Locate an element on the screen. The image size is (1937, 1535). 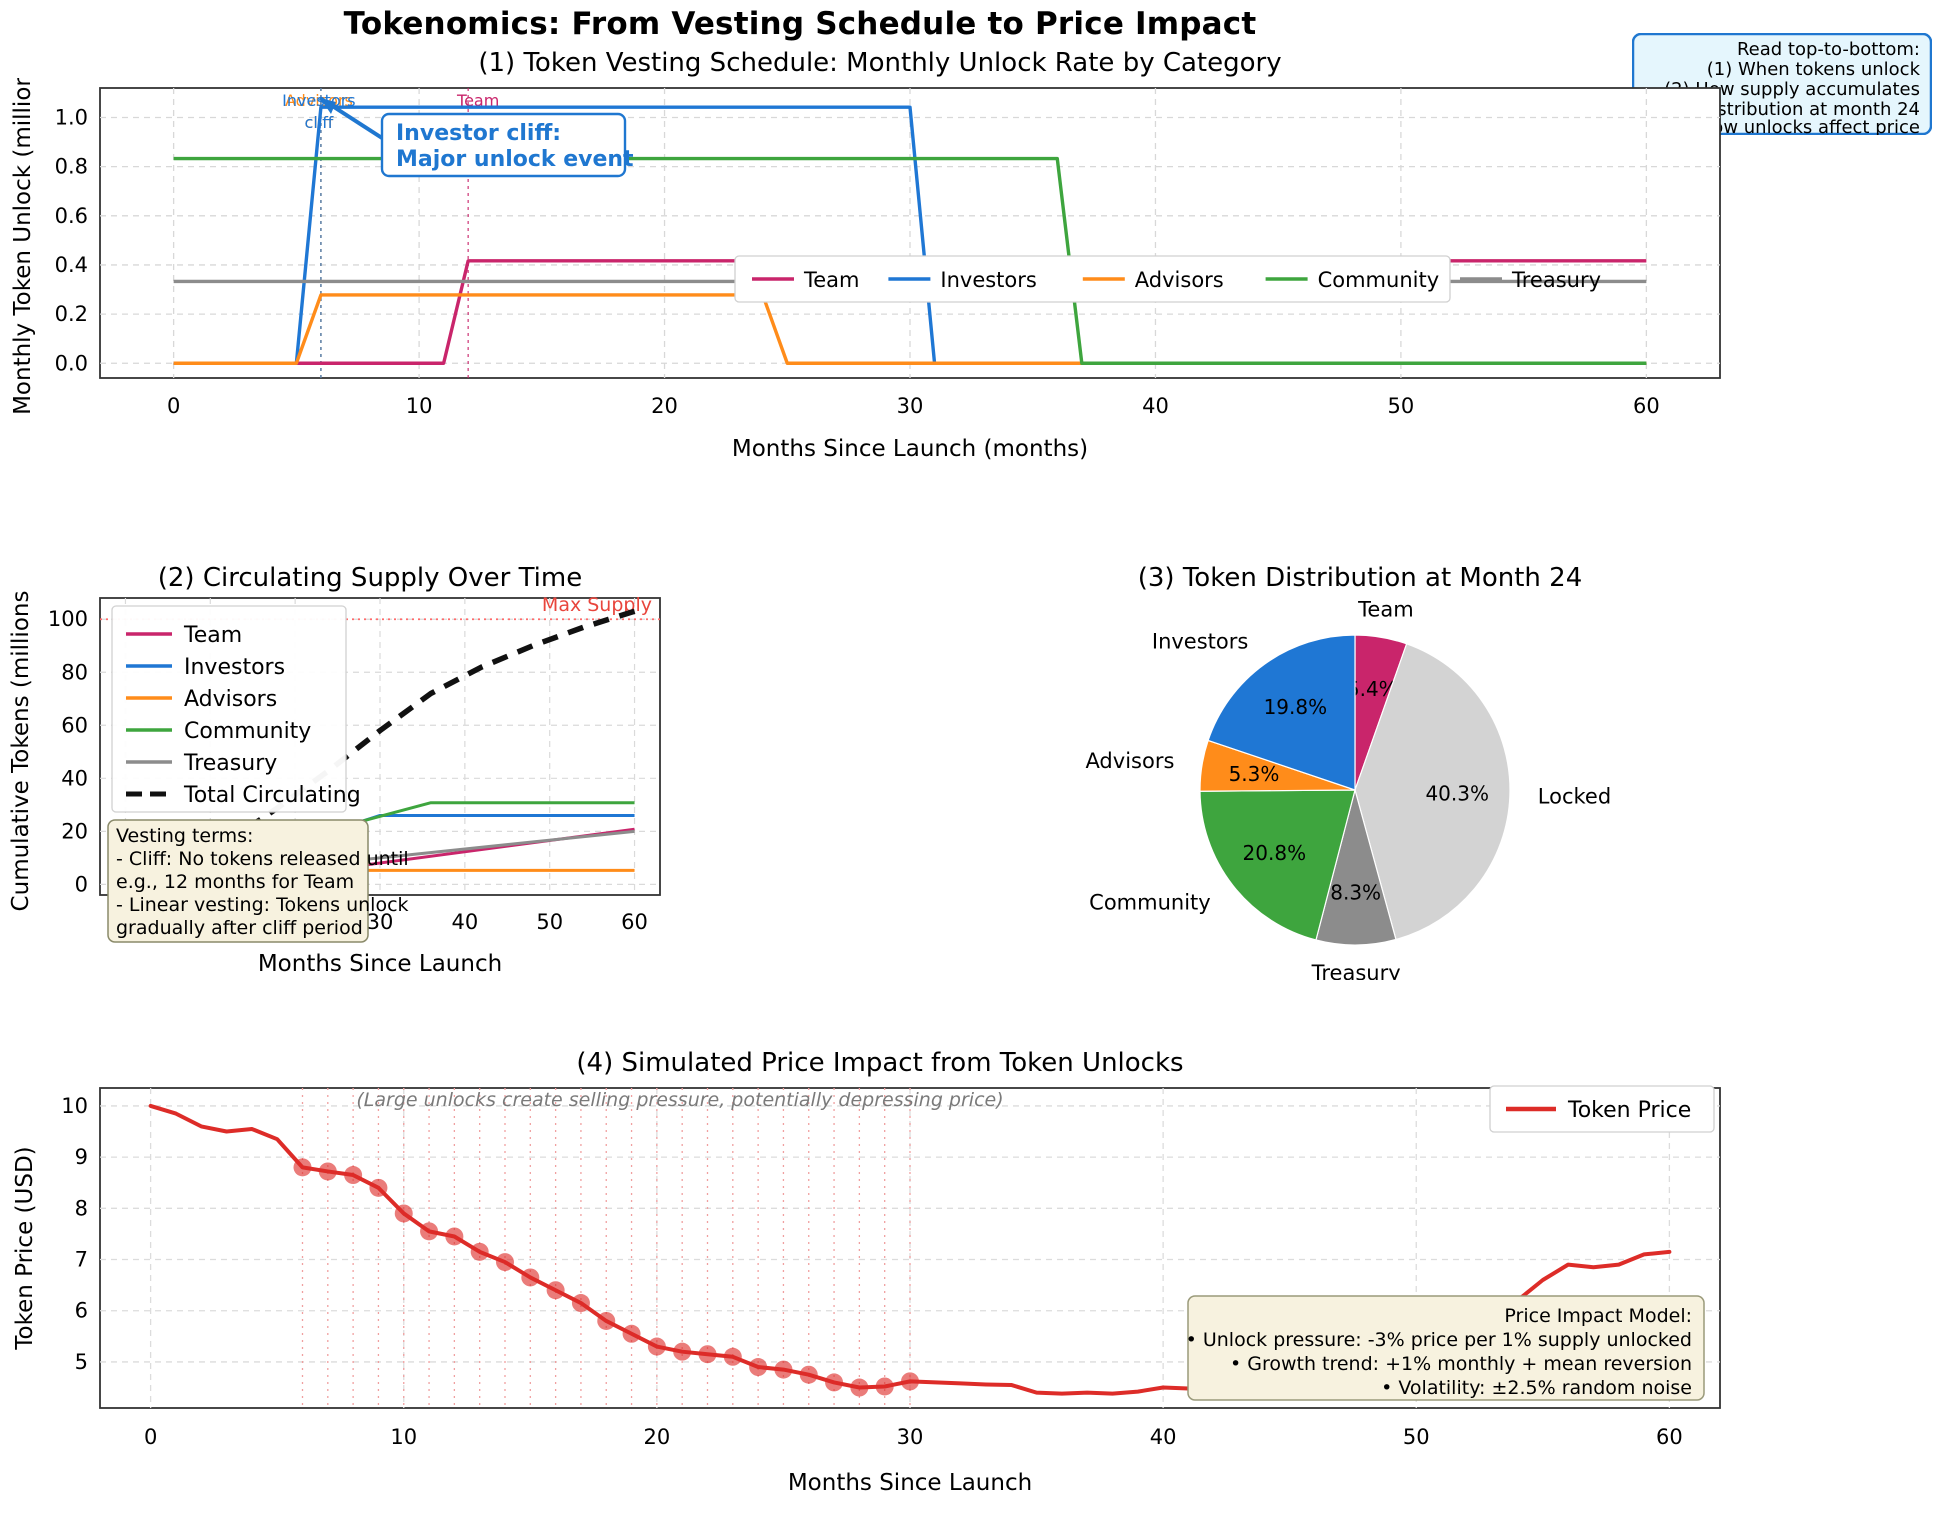
pie-pct-locked: 40.3% is located at coordinates (1457, 794).